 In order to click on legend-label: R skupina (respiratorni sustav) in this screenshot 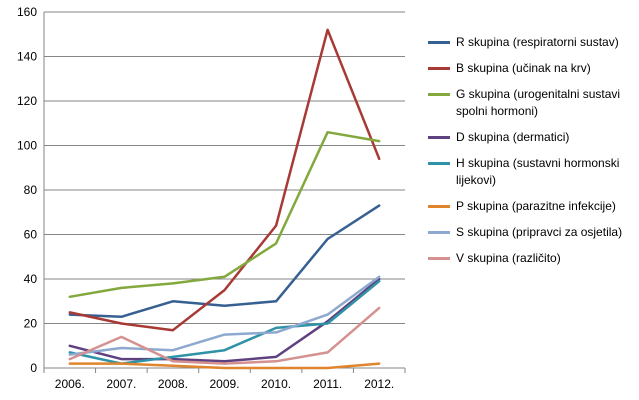, I will do `click(537, 42)`.